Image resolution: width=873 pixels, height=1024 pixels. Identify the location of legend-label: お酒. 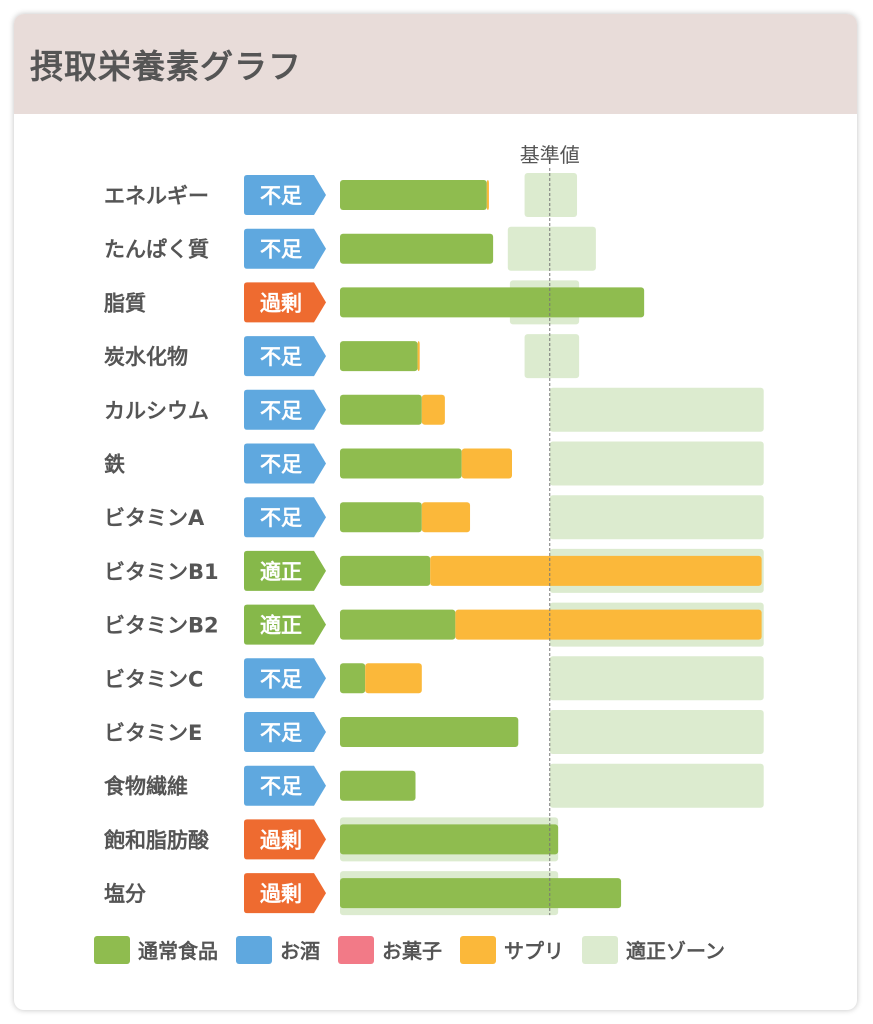
(300, 951).